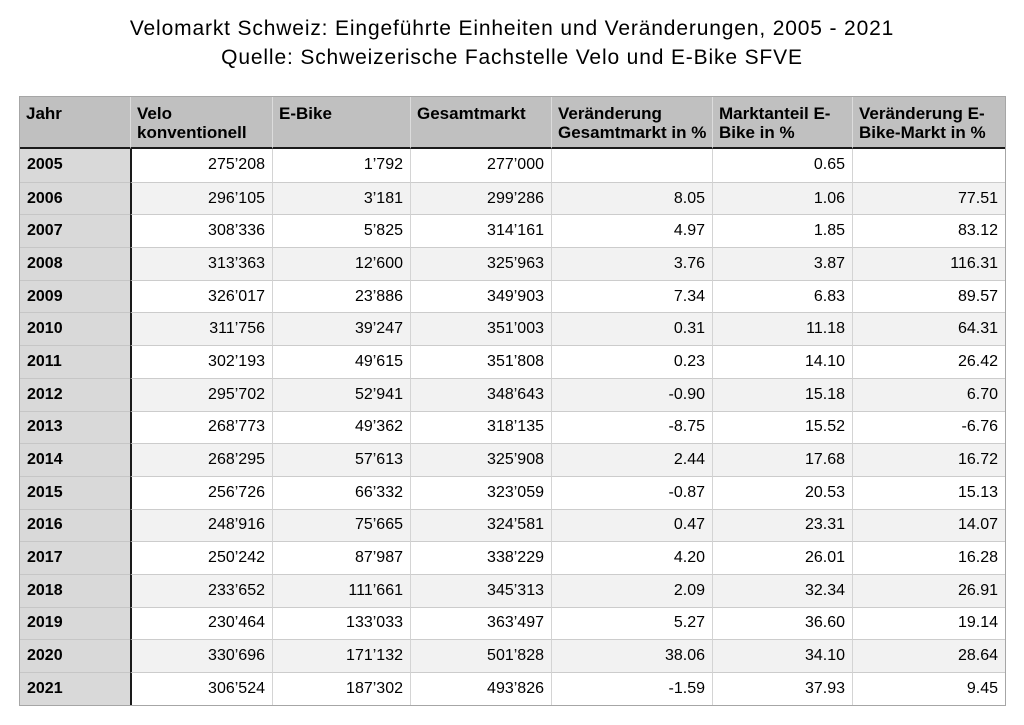 This screenshot has width=1024, height=725. Describe the element at coordinates (631, 361) in the screenshot. I see `value-cell: 0.23` at that location.